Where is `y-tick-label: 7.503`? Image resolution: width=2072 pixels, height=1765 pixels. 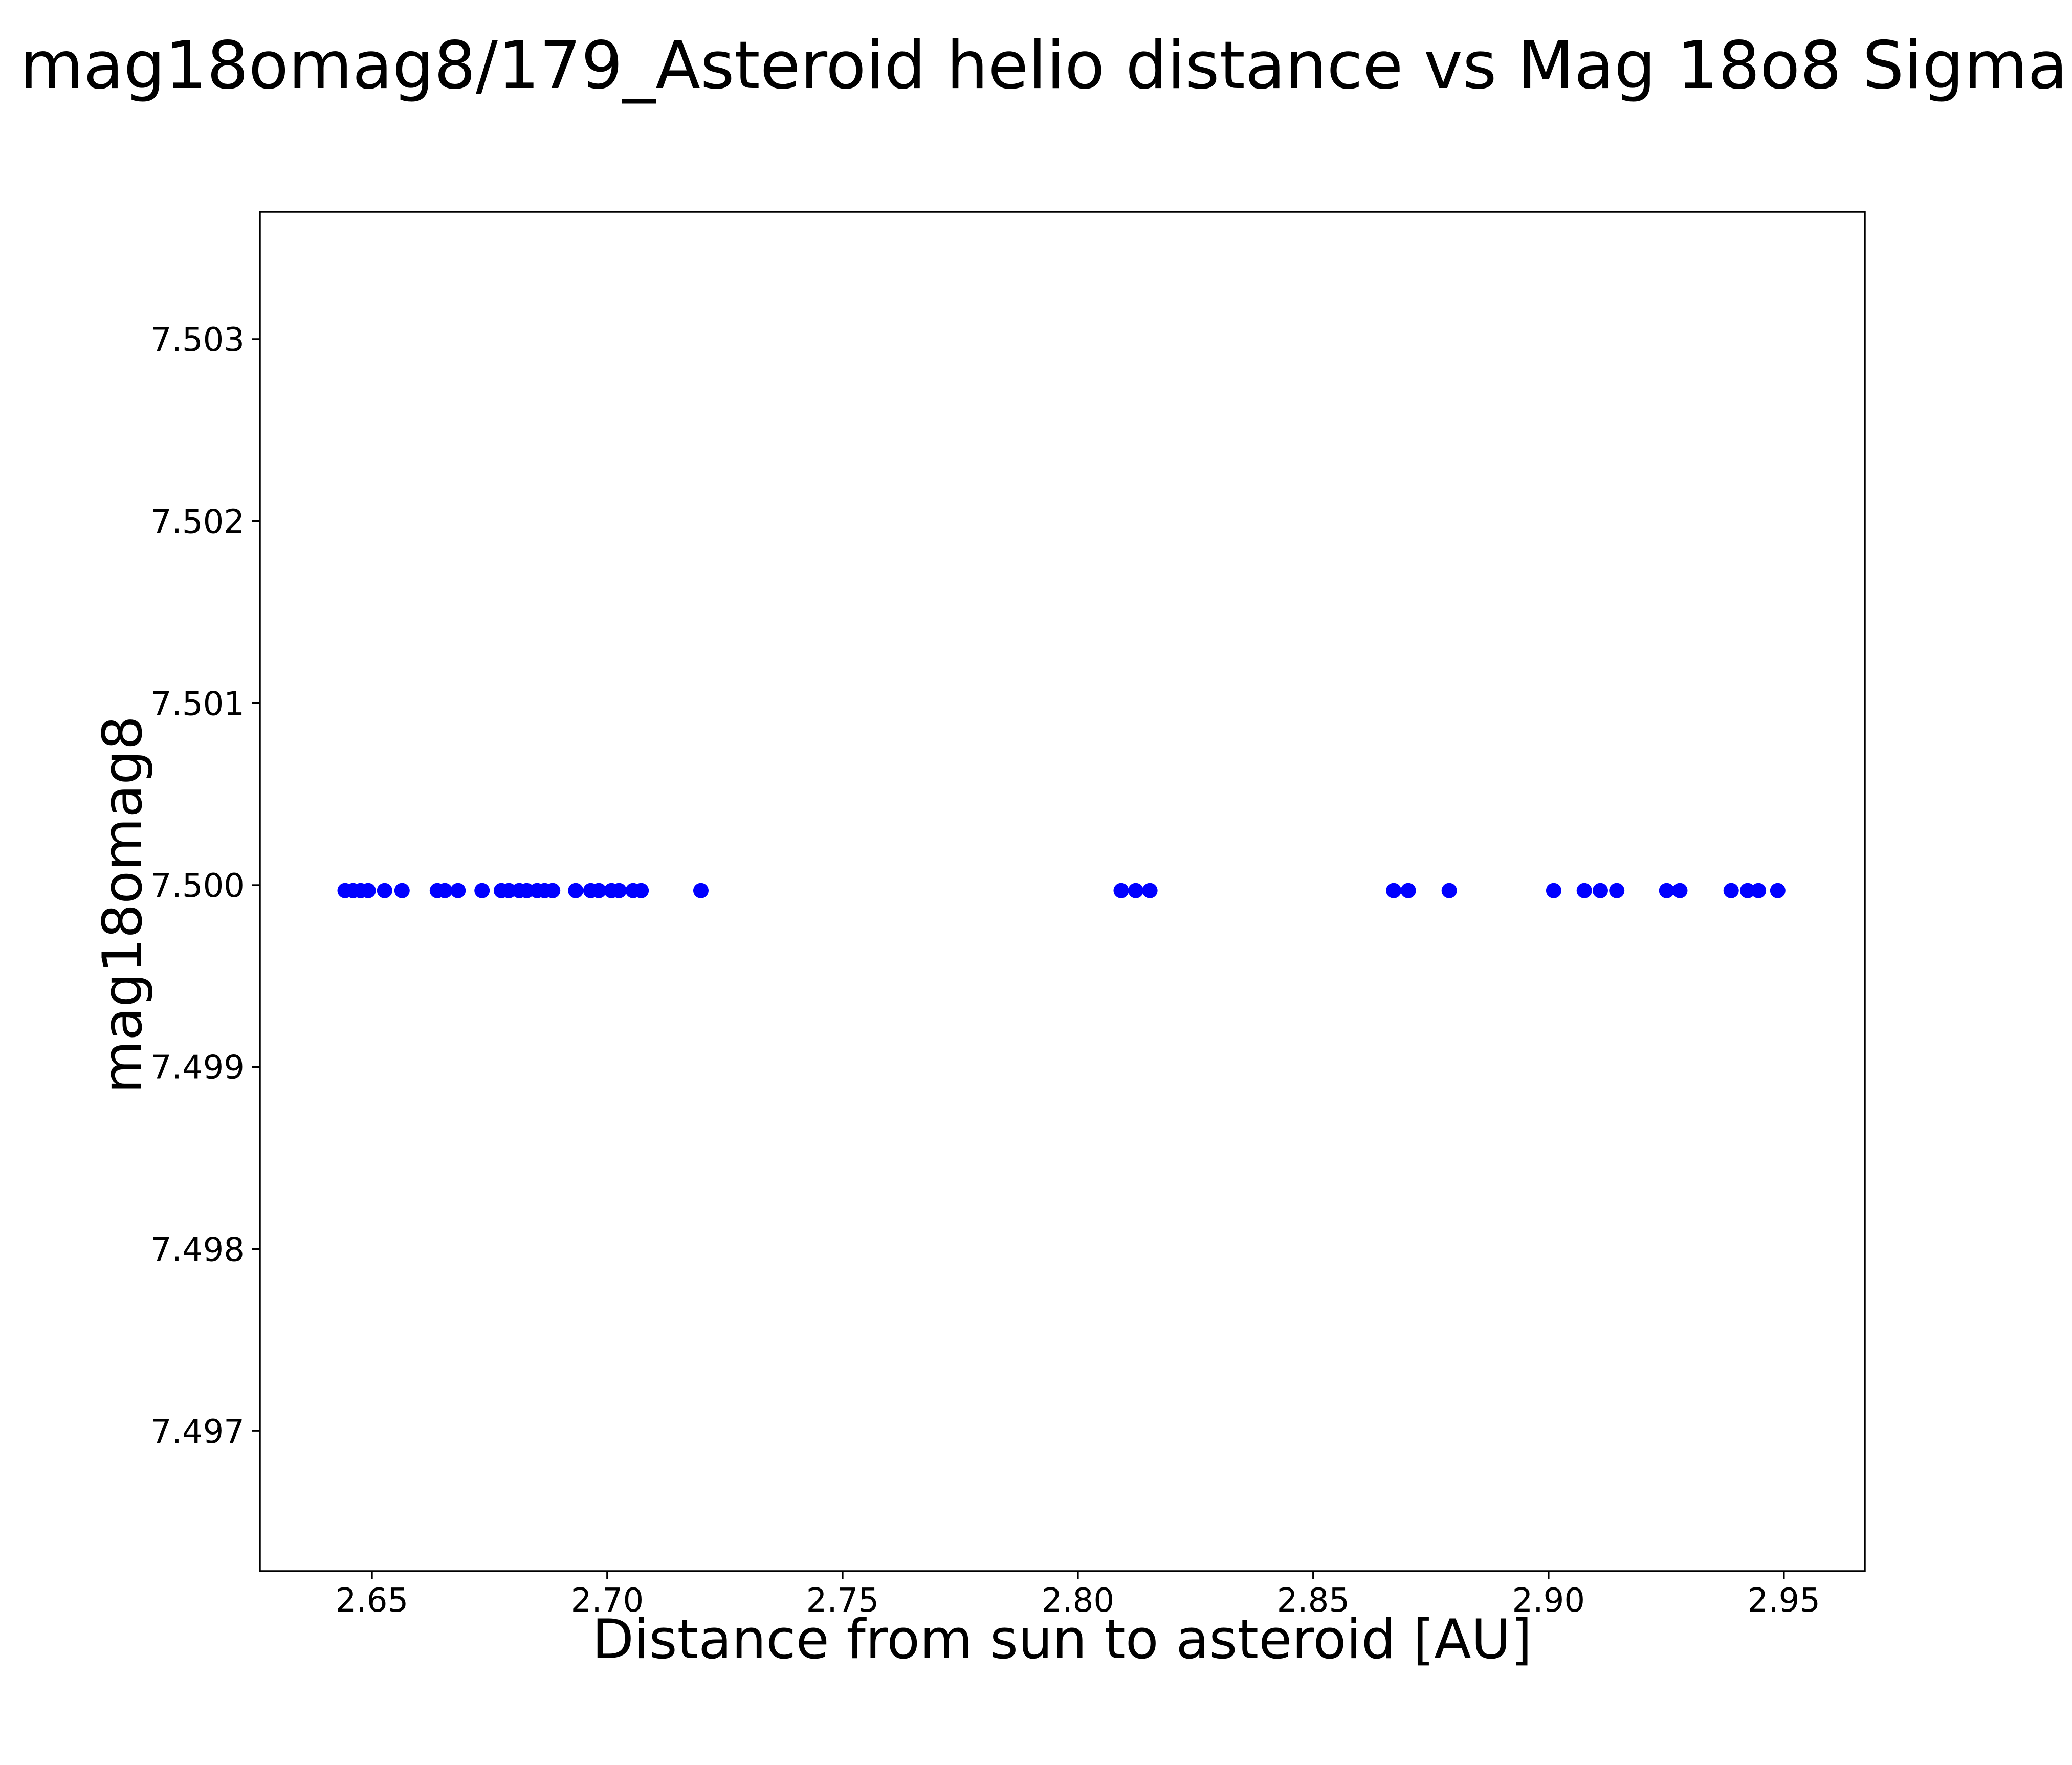
y-tick-label: 7.503 is located at coordinates (198, 340).